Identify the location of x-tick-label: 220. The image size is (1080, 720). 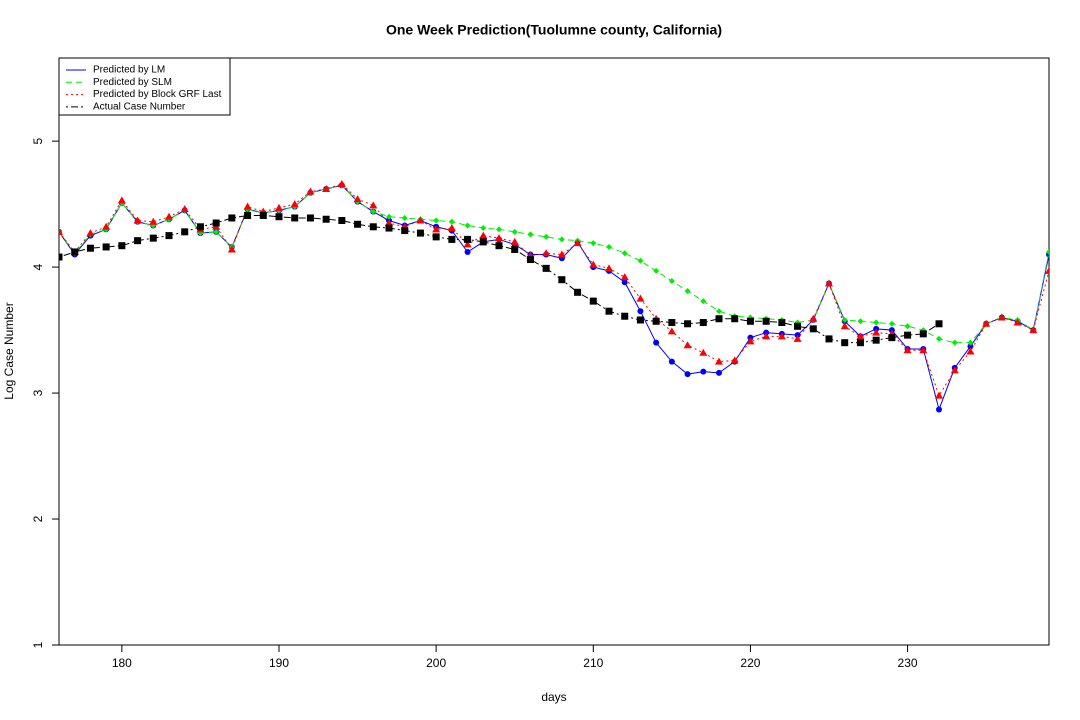
(750, 663).